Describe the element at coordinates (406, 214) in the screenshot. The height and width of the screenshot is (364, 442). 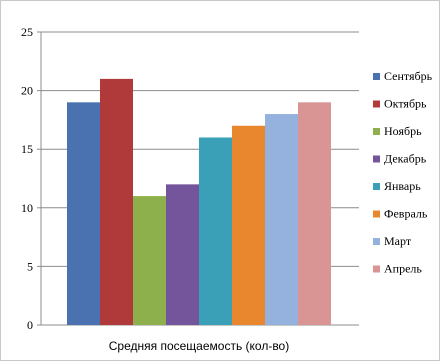
I see `legend-label: Февраль` at that location.